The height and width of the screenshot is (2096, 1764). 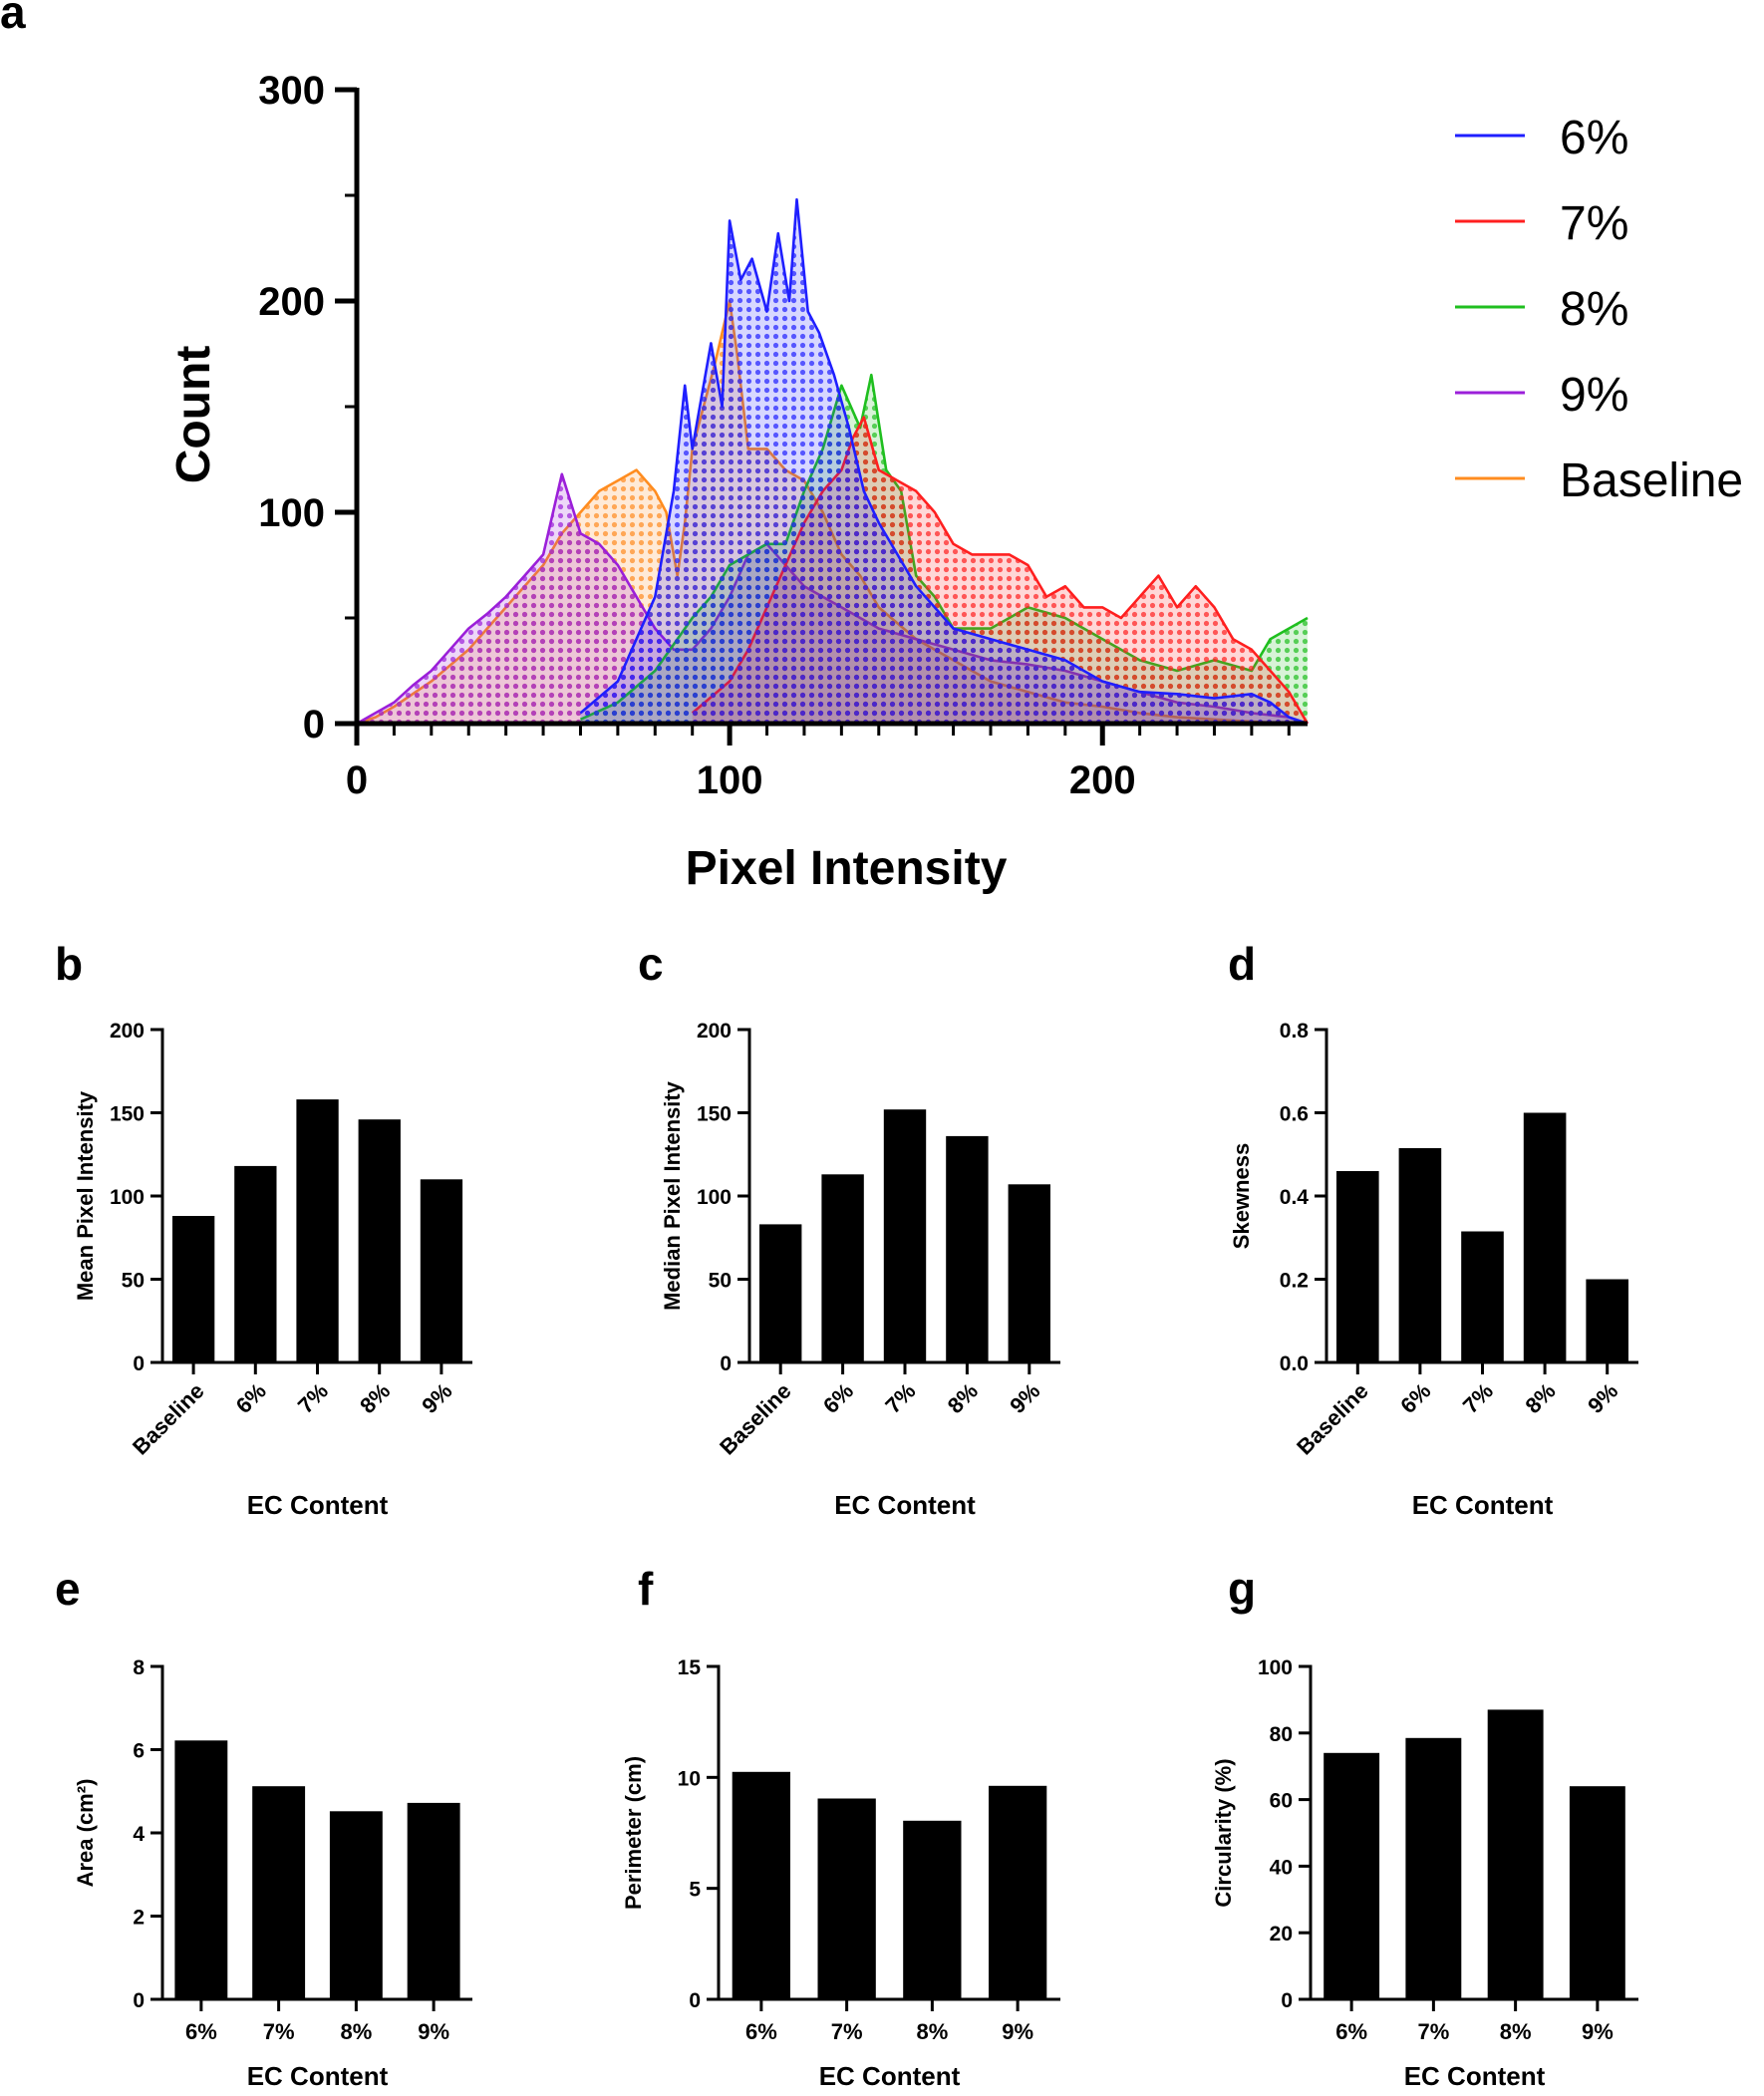 What do you see at coordinates (1594, 395) in the screenshot?
I see `legend-label-9pct: 9%` at bounding box center [1594, 395].